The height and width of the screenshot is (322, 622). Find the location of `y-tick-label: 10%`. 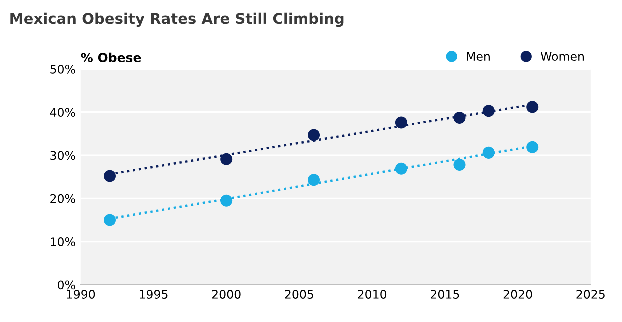

y-tick-label: 10% is located at coordinates (63, 242).